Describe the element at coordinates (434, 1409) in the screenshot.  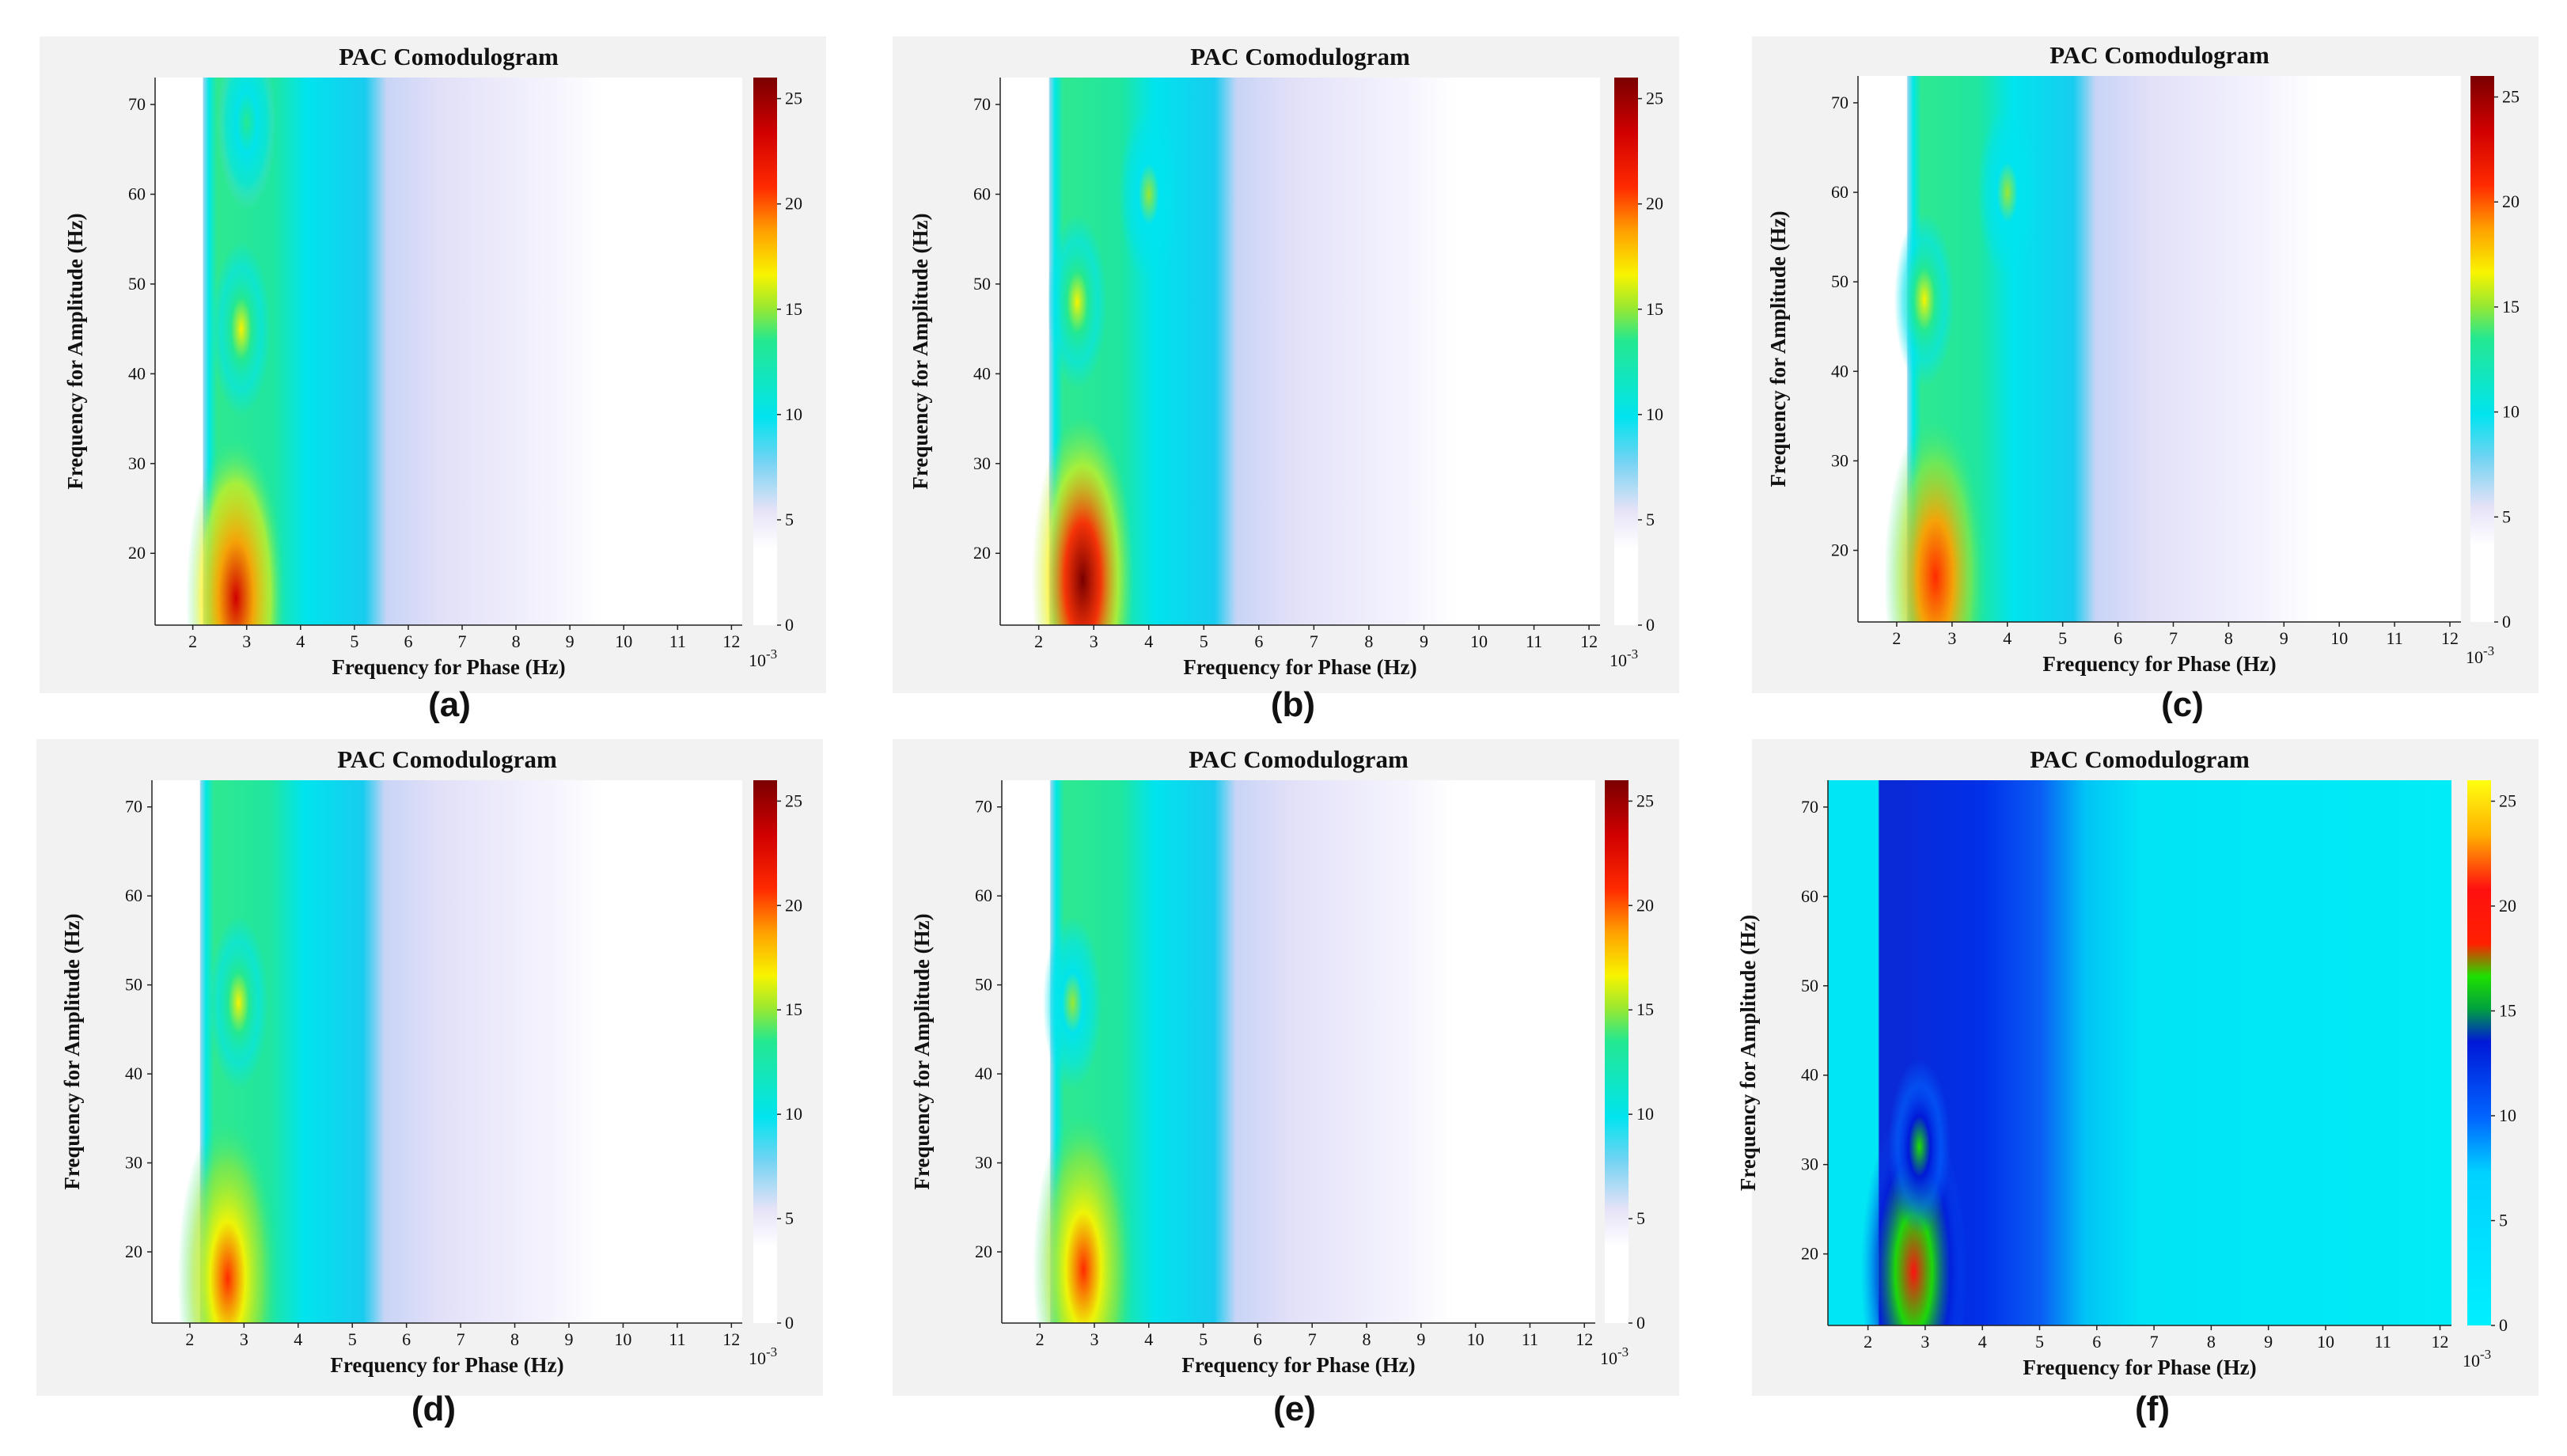
I see `panel-caption: (d)` at that location.